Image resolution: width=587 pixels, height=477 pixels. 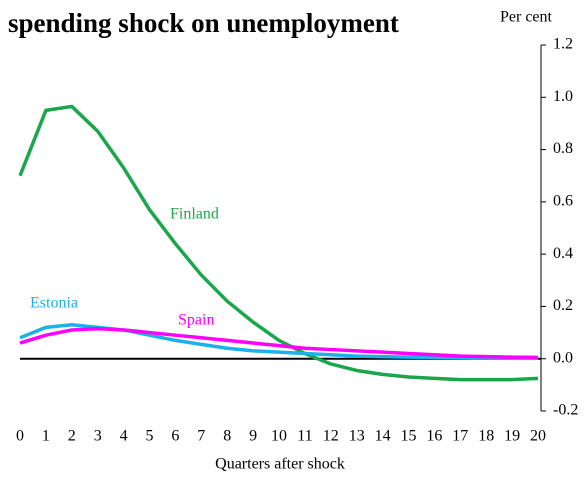 What do you see at coordinates (227, 436) in the screenshot?
I see `x-tick-label: 8` at bounding box center [227, 436].